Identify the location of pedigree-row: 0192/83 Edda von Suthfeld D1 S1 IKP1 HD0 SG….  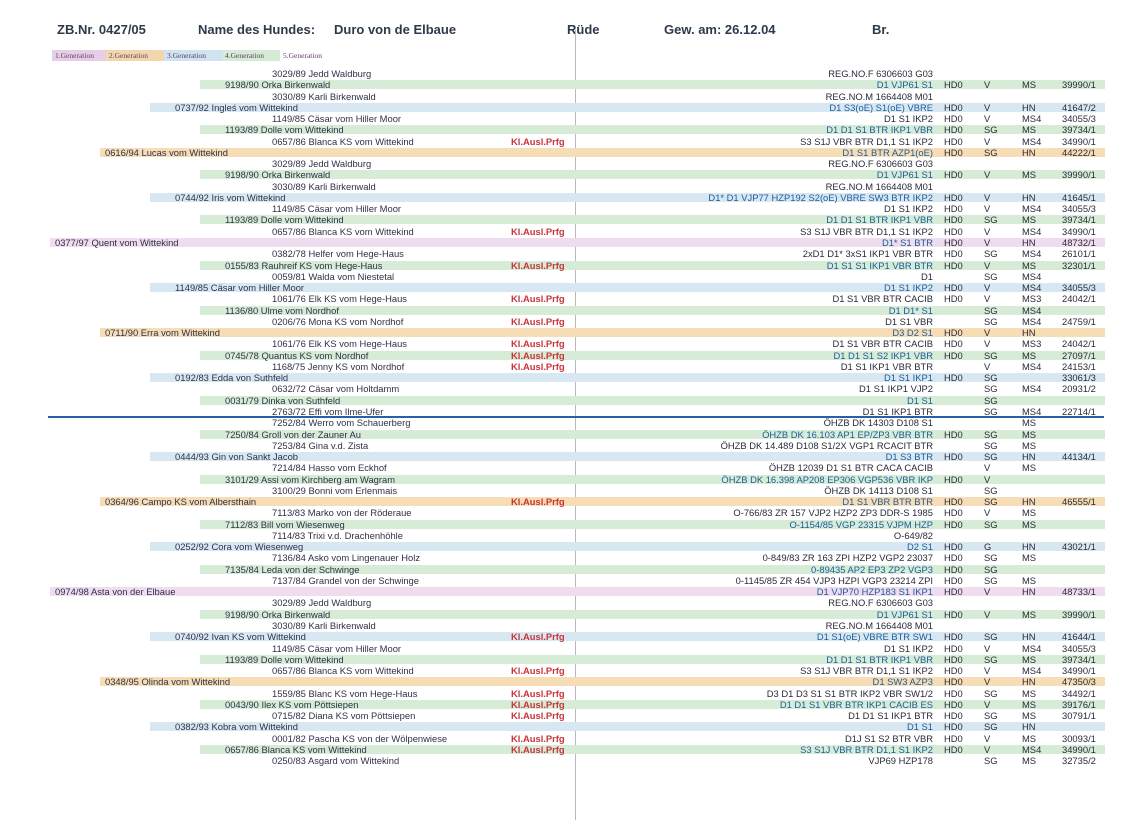
(572, 377).